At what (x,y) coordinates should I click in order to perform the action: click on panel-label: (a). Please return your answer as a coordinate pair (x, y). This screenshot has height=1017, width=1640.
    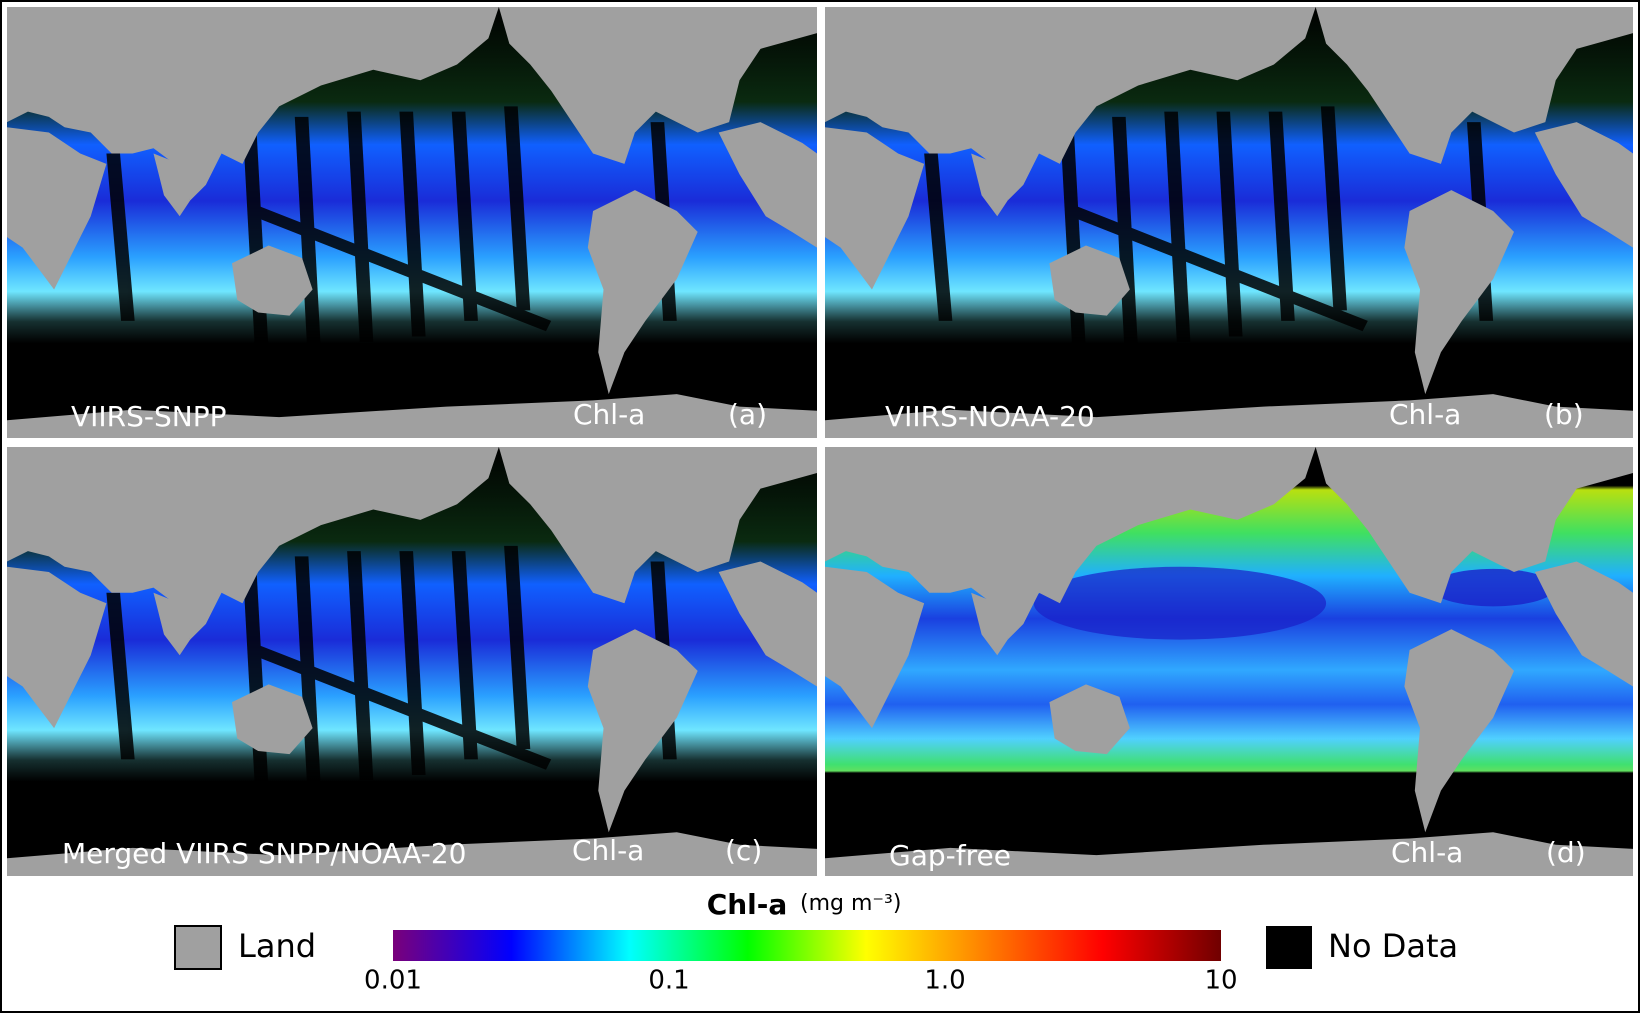
    Looking at the image, I should click on (747, 414).